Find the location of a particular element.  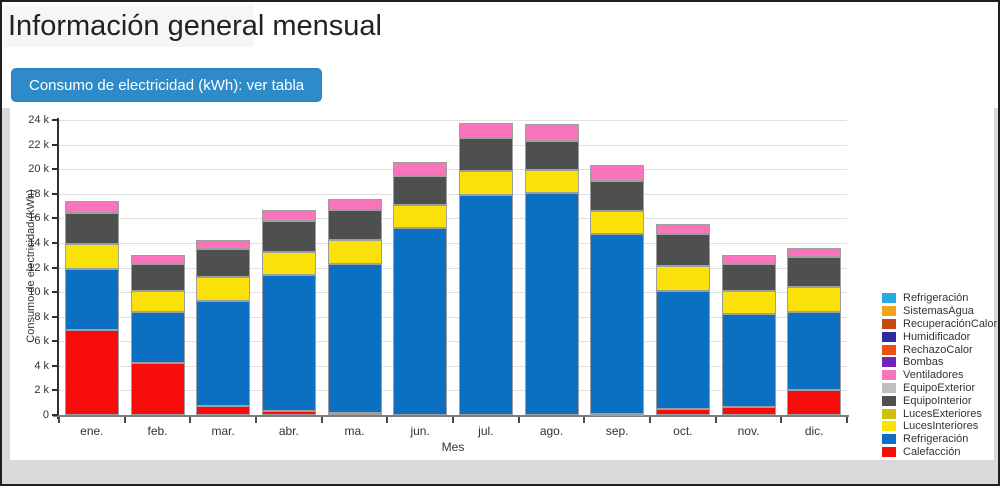

legend-item: Ventiladores is located at coordinates (938, 375).